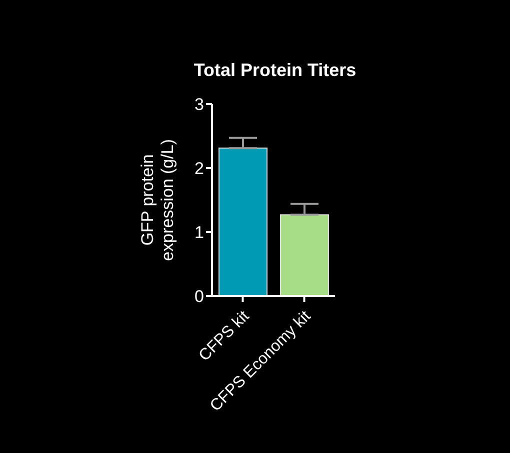 The image size is (510, 453). What do you see at coordinates (199, 232) in the screenshot?
I see `y-tick-label: 1` at bounding box center [199, 232].